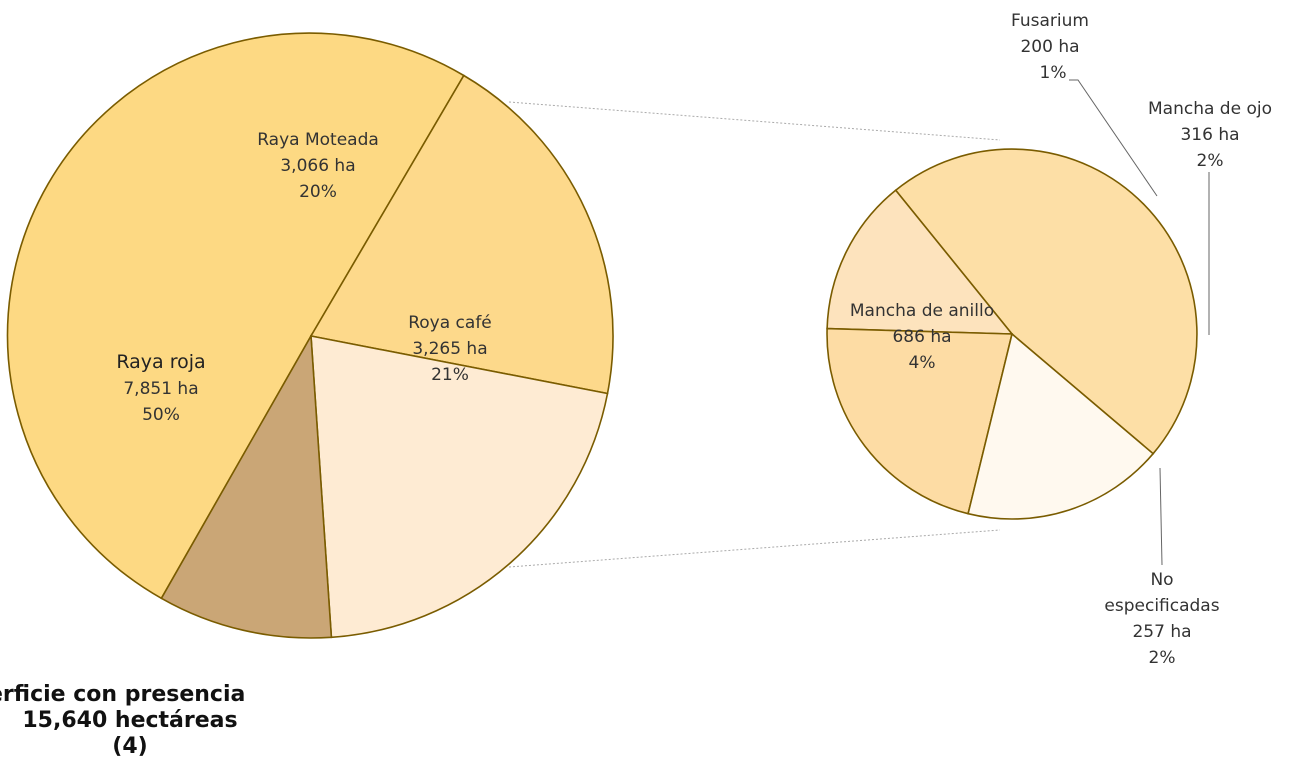 This screenshot has width=1308, height=769. I want to click on caption-line-2: 15,640 hectáreas, so click(129, 720).